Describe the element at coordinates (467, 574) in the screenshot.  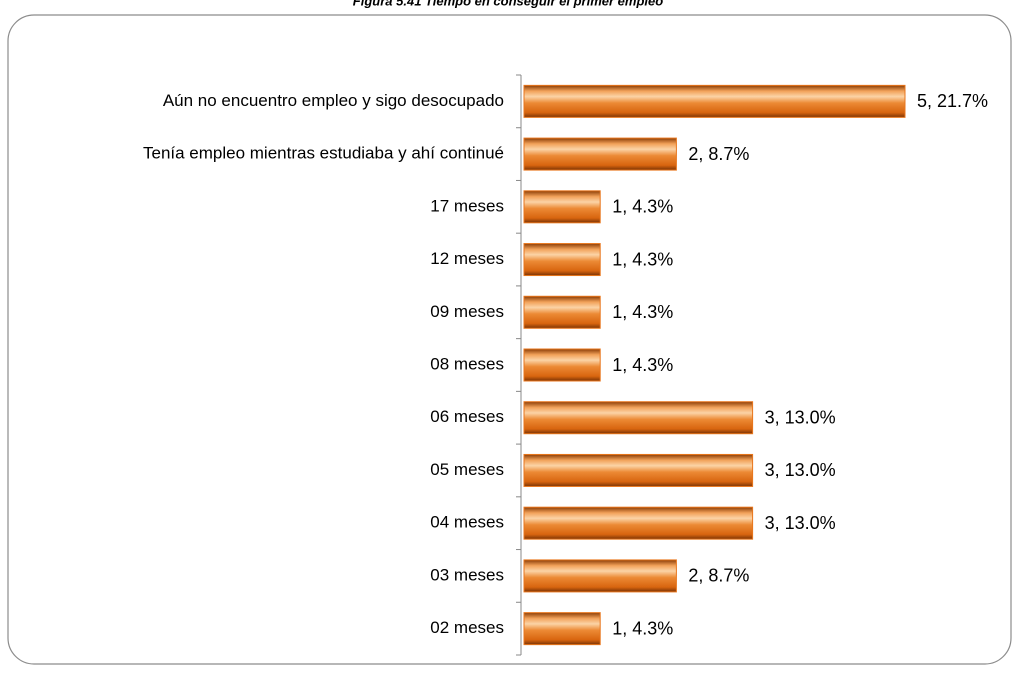
I see `y-tick-label: 03 meses` at that location.